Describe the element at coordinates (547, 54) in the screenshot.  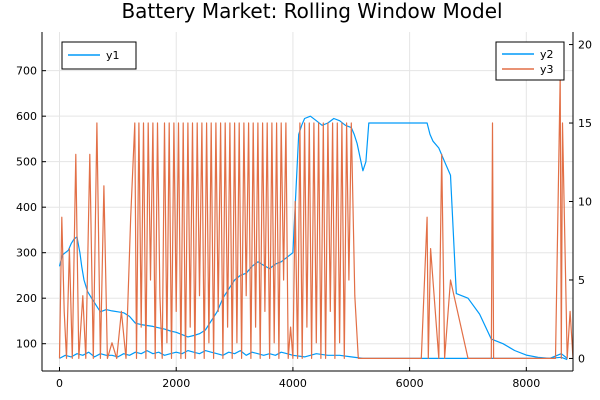
I see `legend-label-y2: y2` at that location.